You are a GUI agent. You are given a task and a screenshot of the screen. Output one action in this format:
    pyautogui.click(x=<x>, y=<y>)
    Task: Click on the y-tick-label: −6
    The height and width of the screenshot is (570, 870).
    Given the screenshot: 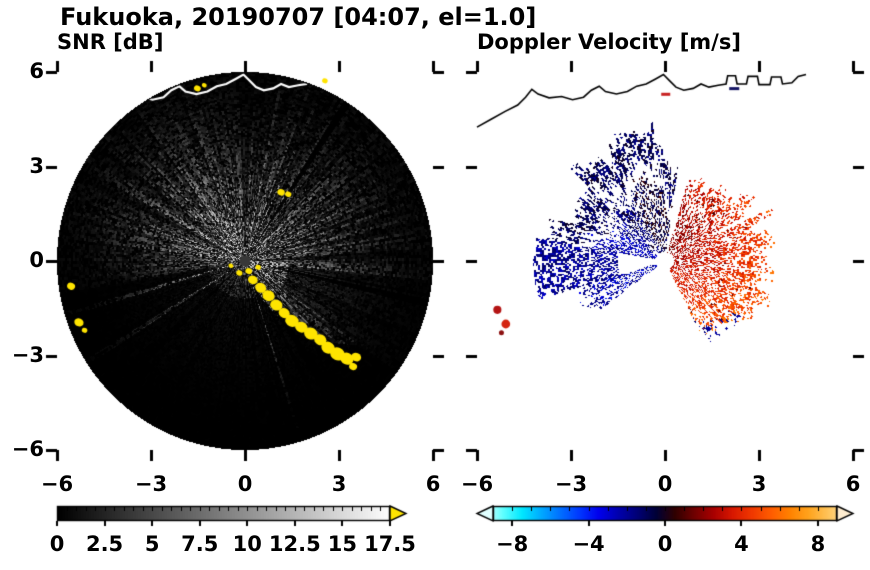 What is the action you would take?
    pyautogui.click(x=27, y=449)
    